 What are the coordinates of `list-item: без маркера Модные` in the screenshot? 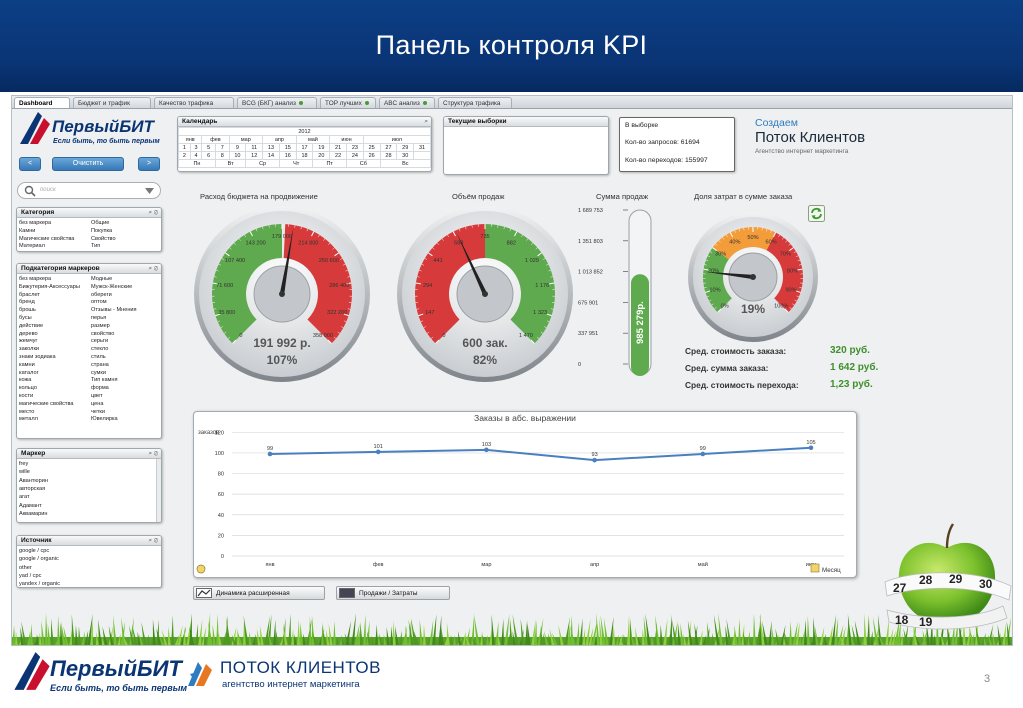 It's located at (89, 280).